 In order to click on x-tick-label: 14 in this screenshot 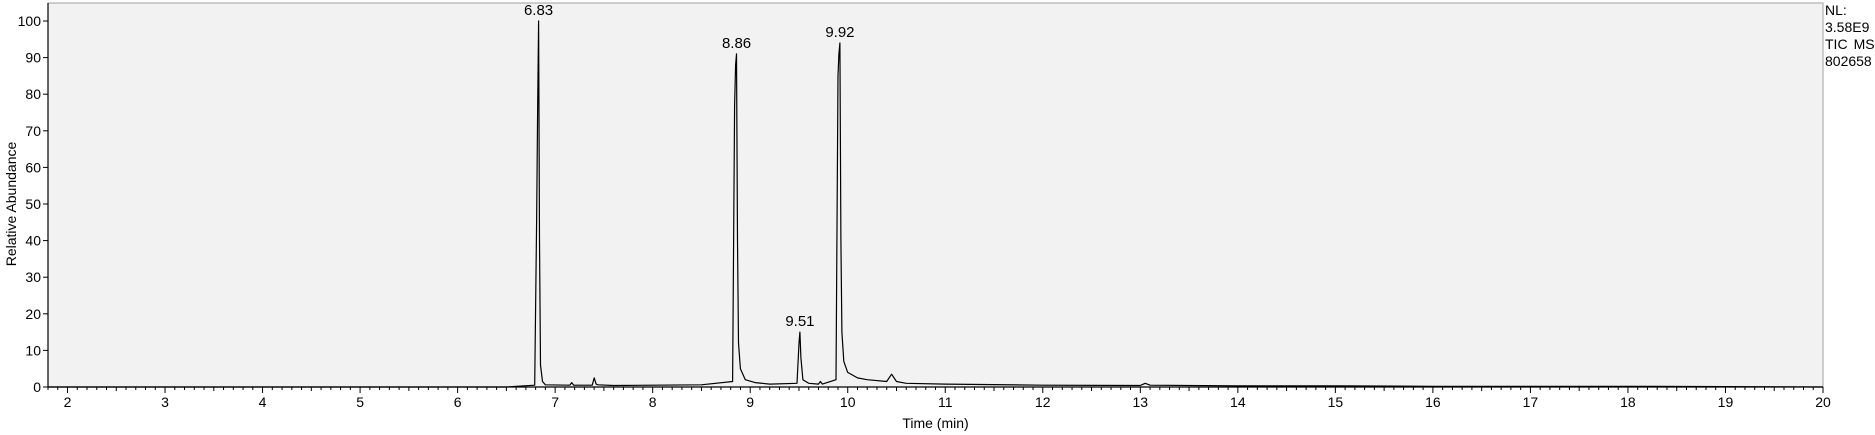, I will do `click(1238, 402)`.